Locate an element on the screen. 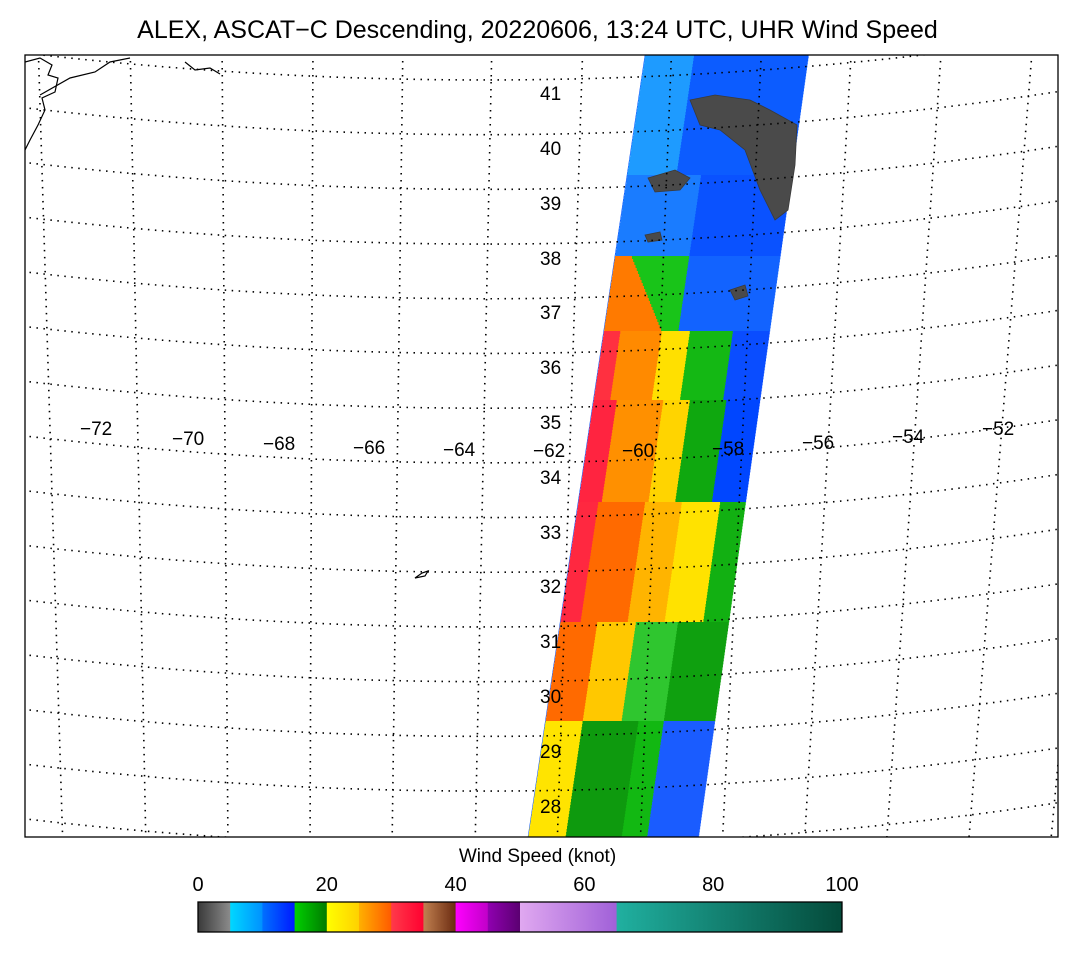 The width and height of the screenshot is (1075, 955). calm-wind-patch is located at coordinates (653, 237).